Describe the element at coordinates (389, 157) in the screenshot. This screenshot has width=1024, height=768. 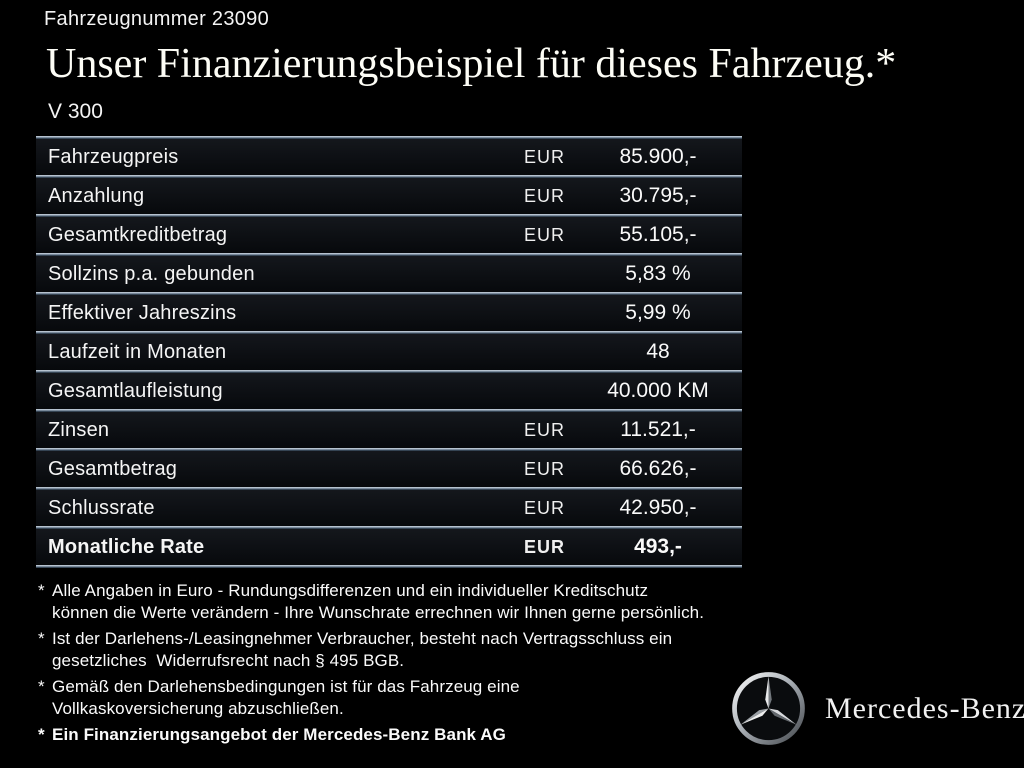
I see `table-row: Fahrzeugpreis EUR 85.900,-` at that location.